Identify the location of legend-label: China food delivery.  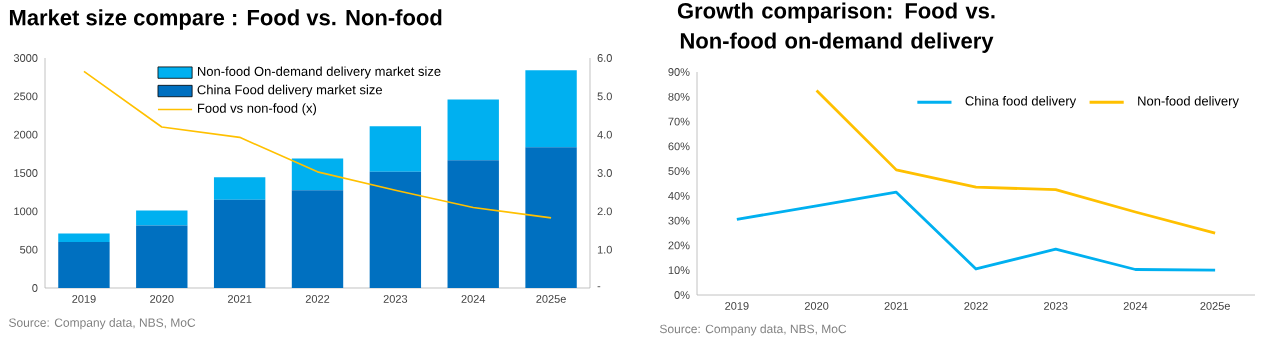
(1021, 102).